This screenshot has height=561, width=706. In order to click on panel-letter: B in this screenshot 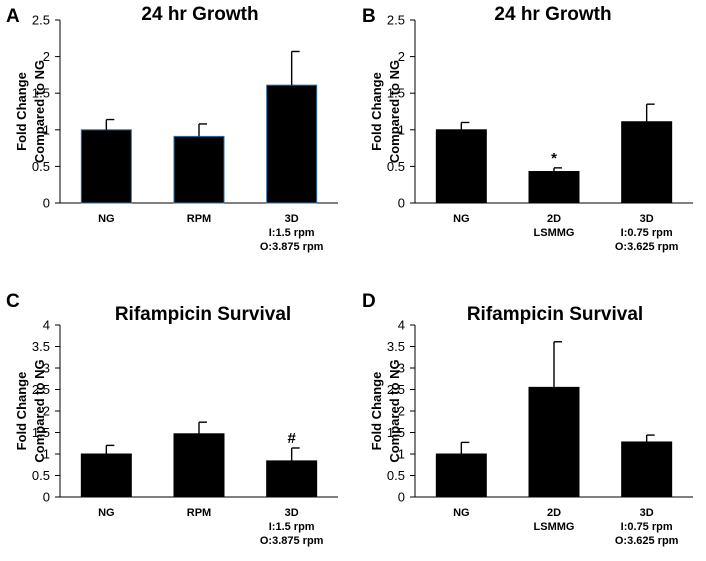, I will do `click(369, 16)`.